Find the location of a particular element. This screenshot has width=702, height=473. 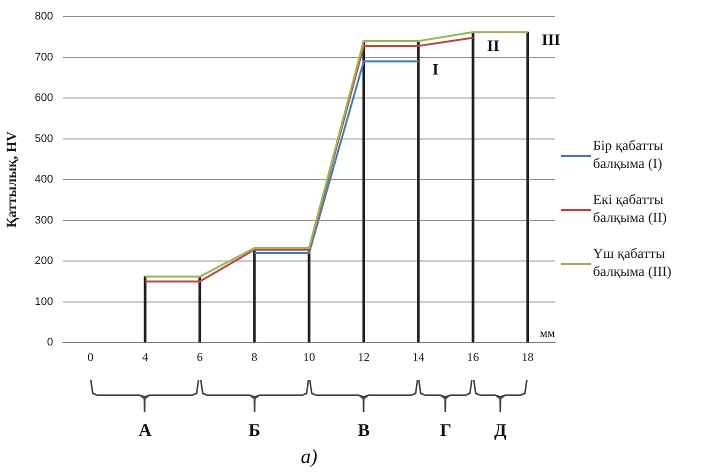

y-tick-label: 200 is located at coordinates (44, 261).